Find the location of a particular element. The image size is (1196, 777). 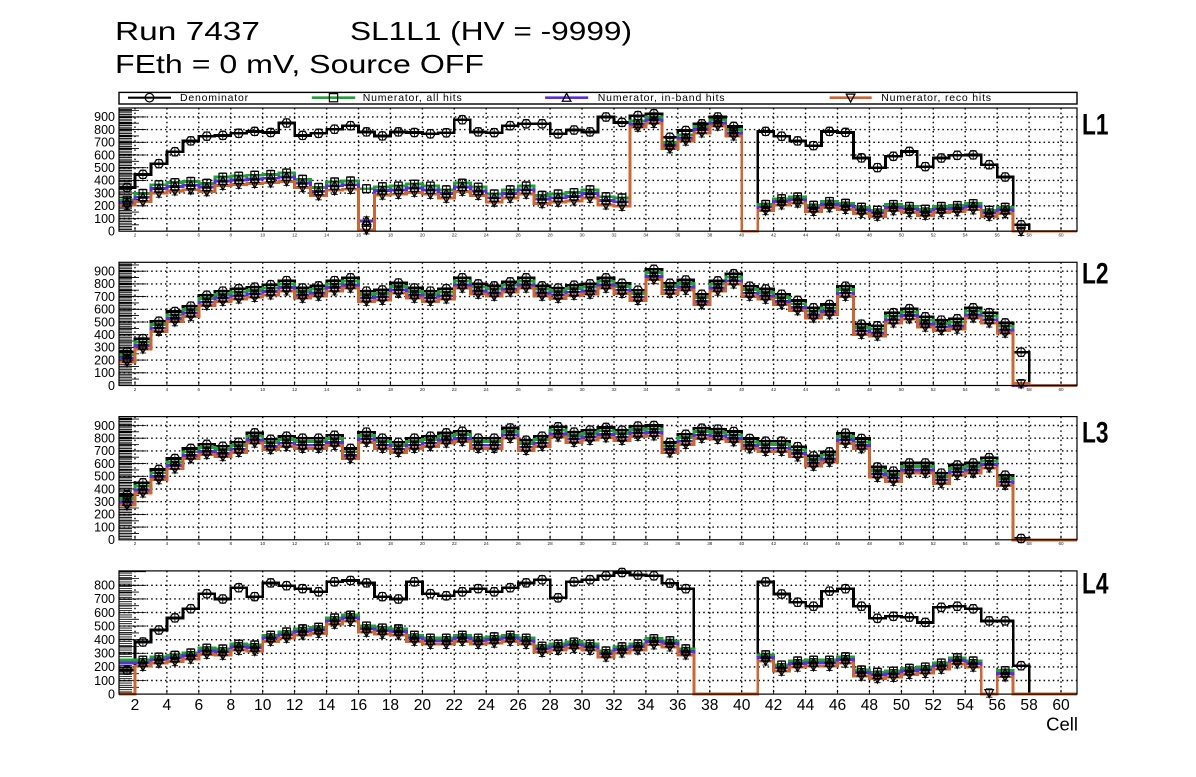

svg-text: FEth = 0 mV, Source OFF is located at coordinates (299, 64).